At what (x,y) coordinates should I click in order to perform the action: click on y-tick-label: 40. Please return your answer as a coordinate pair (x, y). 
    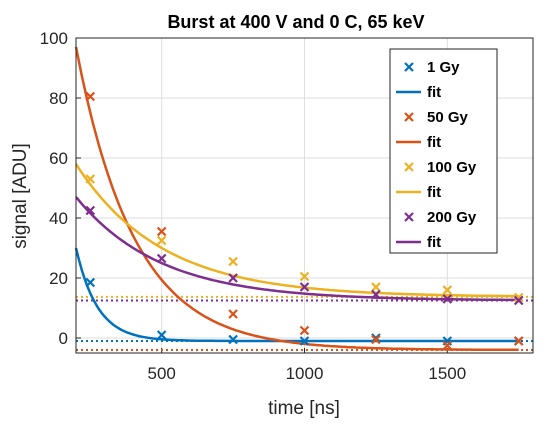
    Looking at the image, I should click on (58, 218).